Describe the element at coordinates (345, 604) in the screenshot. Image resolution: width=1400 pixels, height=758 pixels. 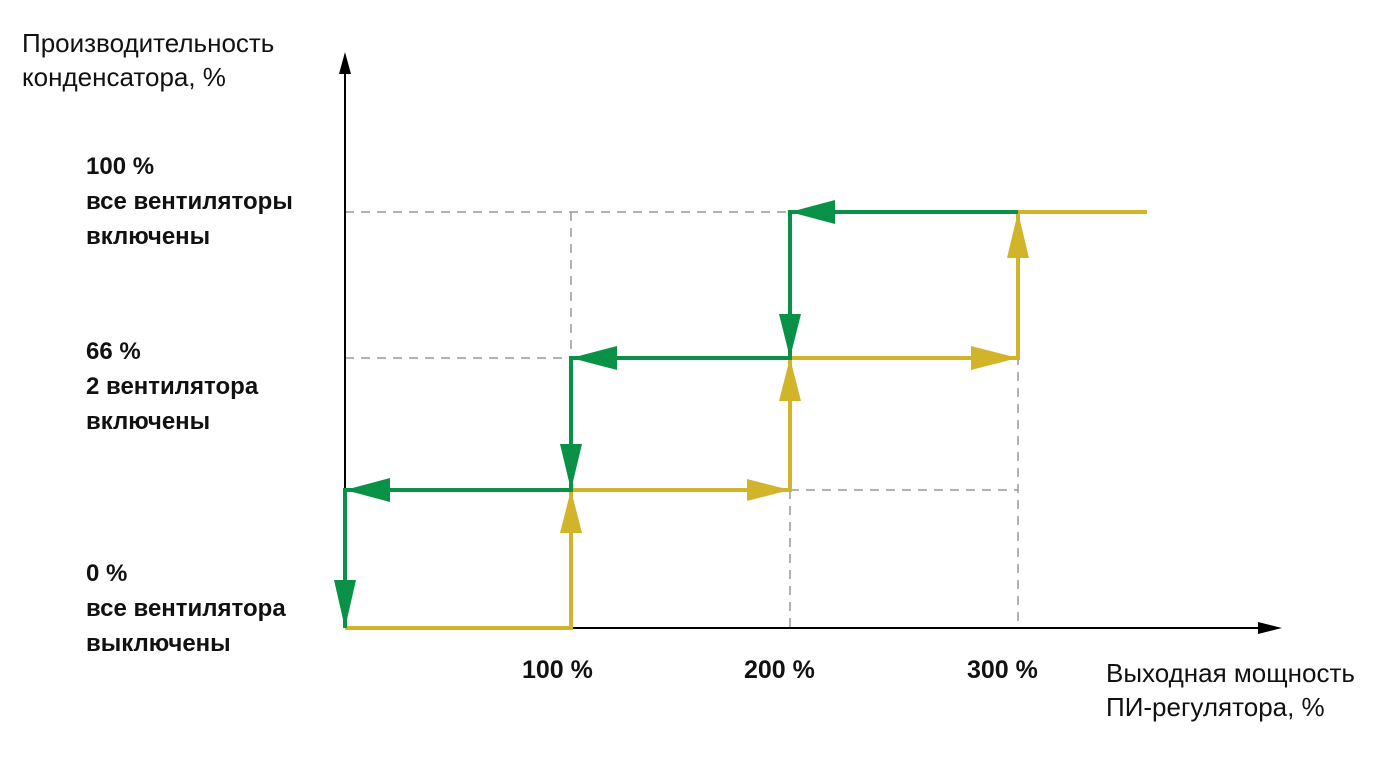
I see `arrow-down-0-icon` at that location.